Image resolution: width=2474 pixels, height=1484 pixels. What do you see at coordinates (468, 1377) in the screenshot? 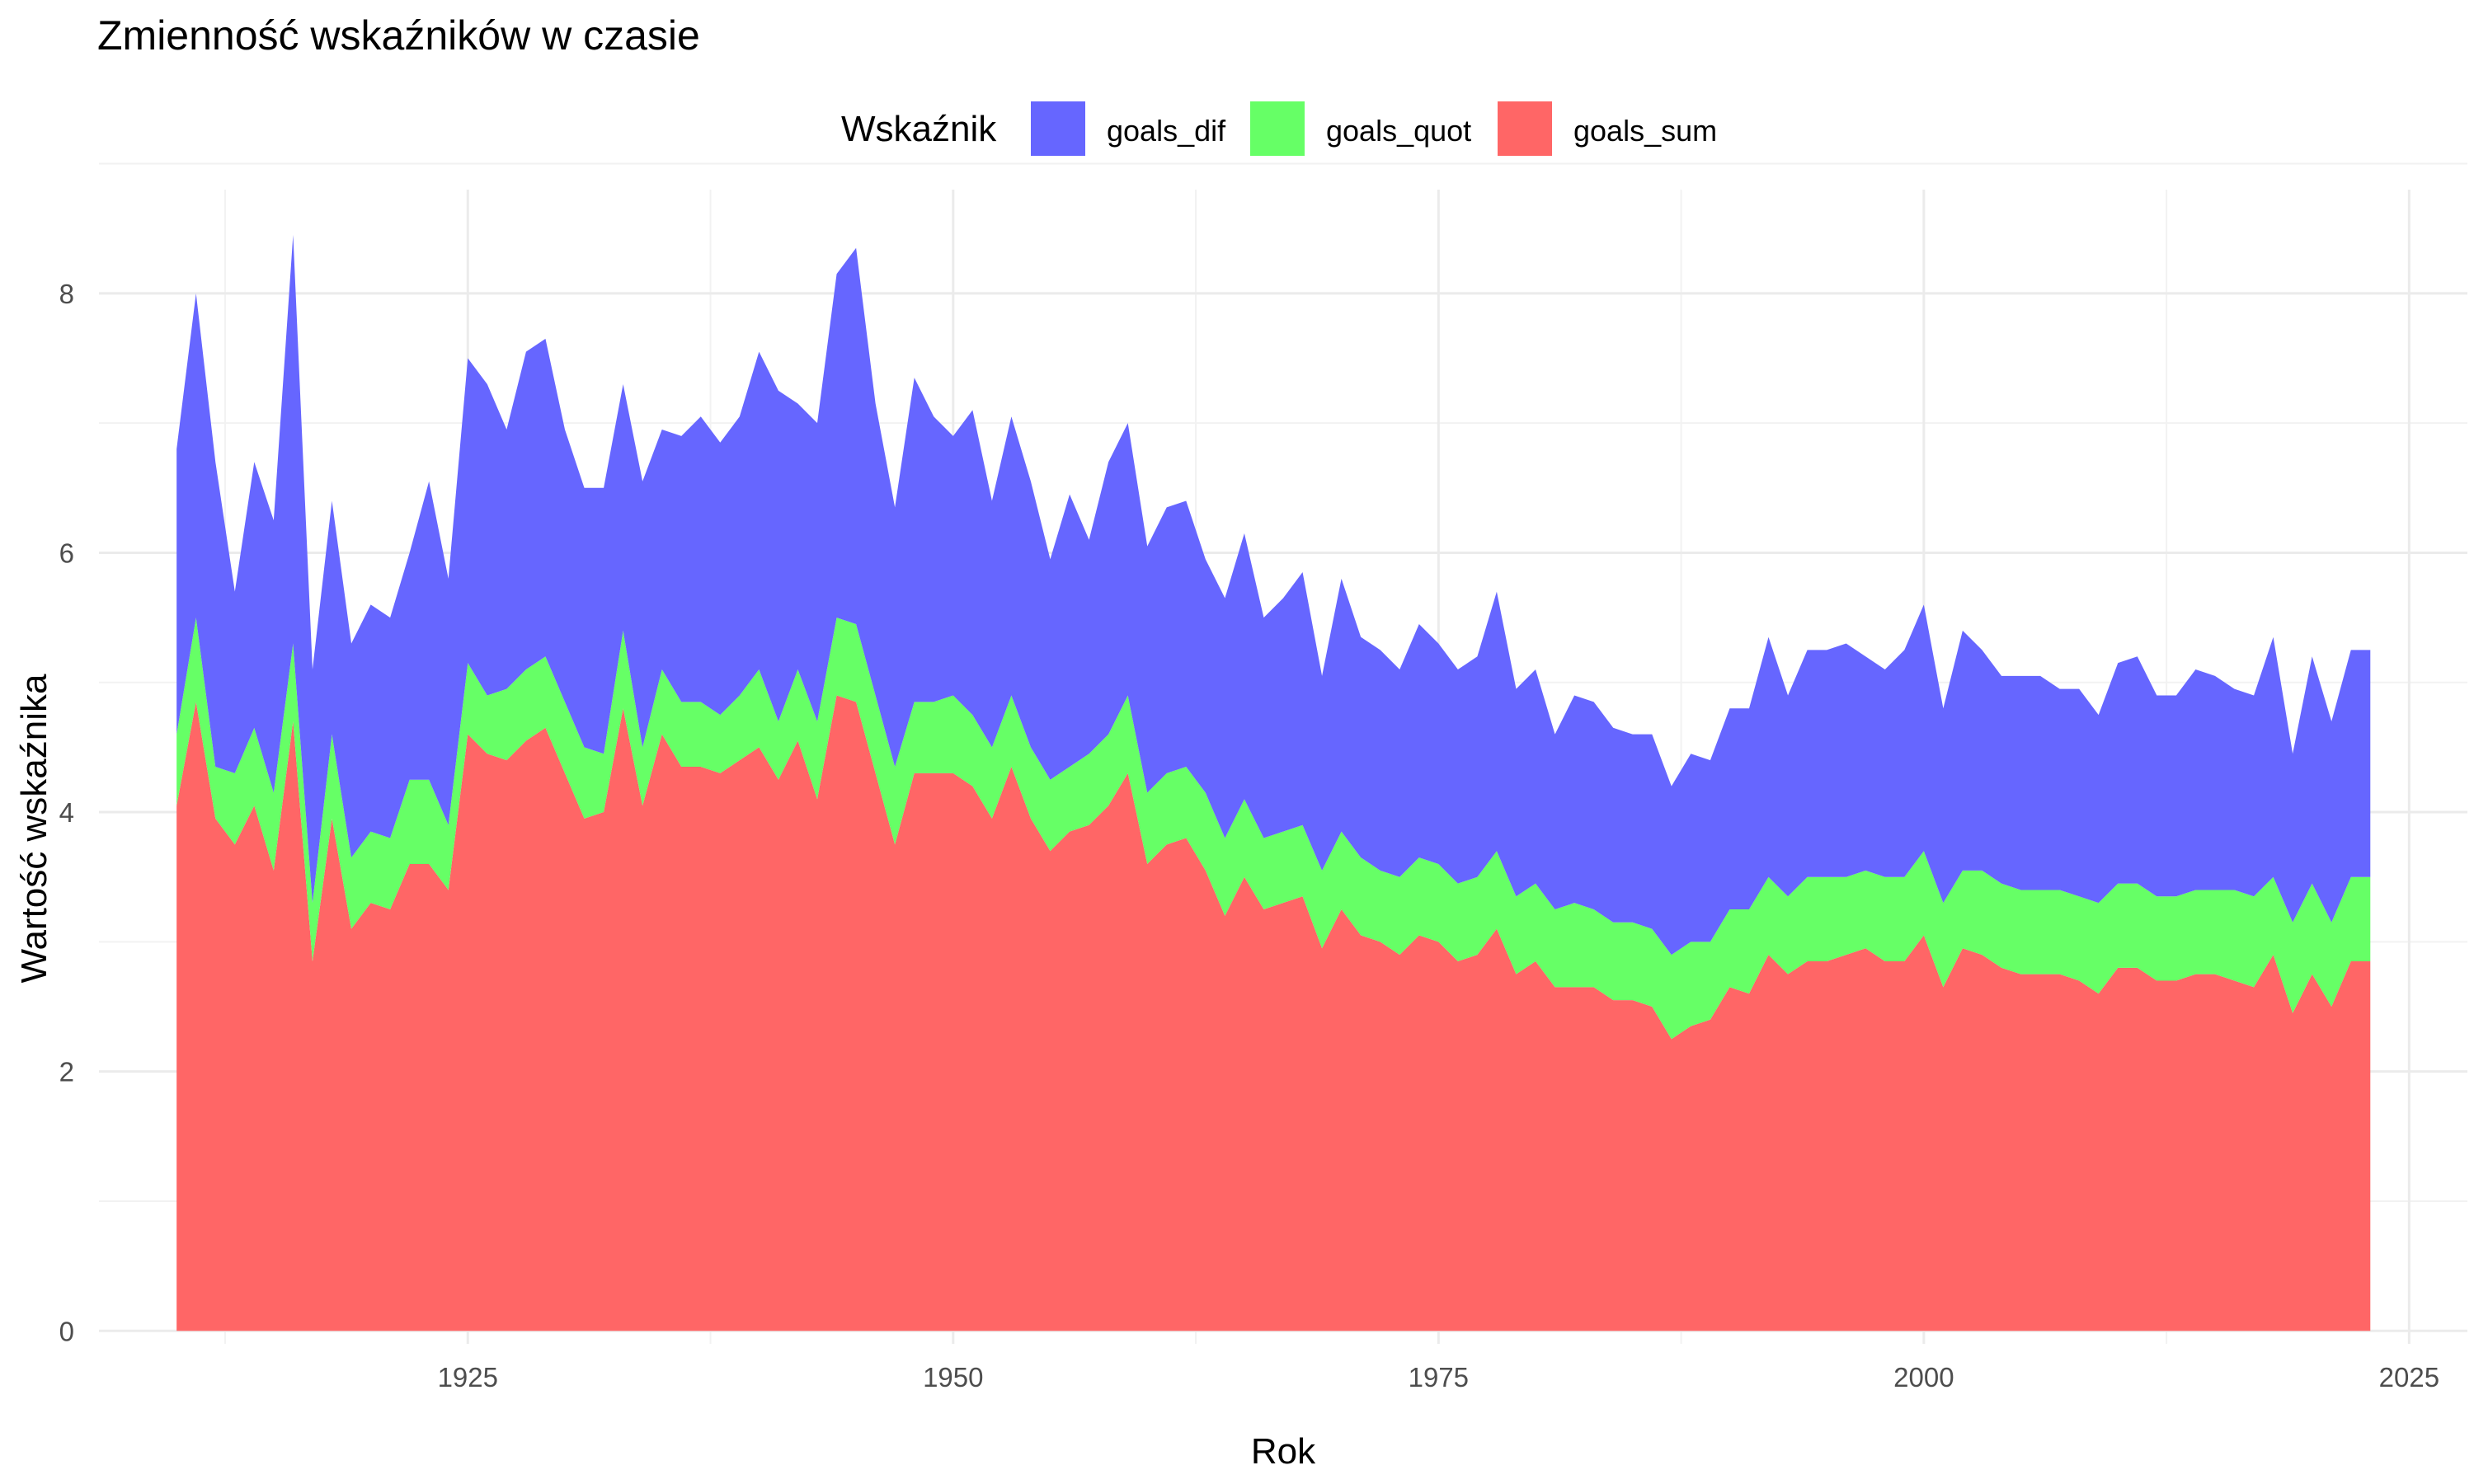
I see `x-tick-label: 1925` at bounding box center [468, 1377].